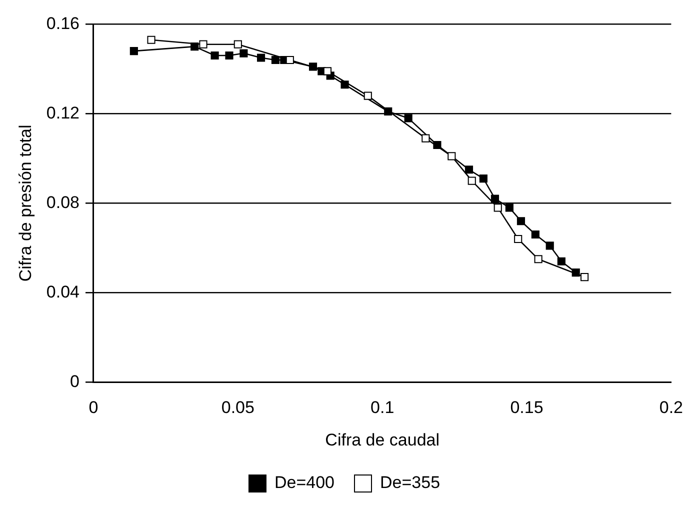 Image resolution: width=699 pixels, height=510 pixels. Describe the element at coordinates (25, 203) in the screenshot. I see `y-axis-title: Cifra de presión total` at that location.